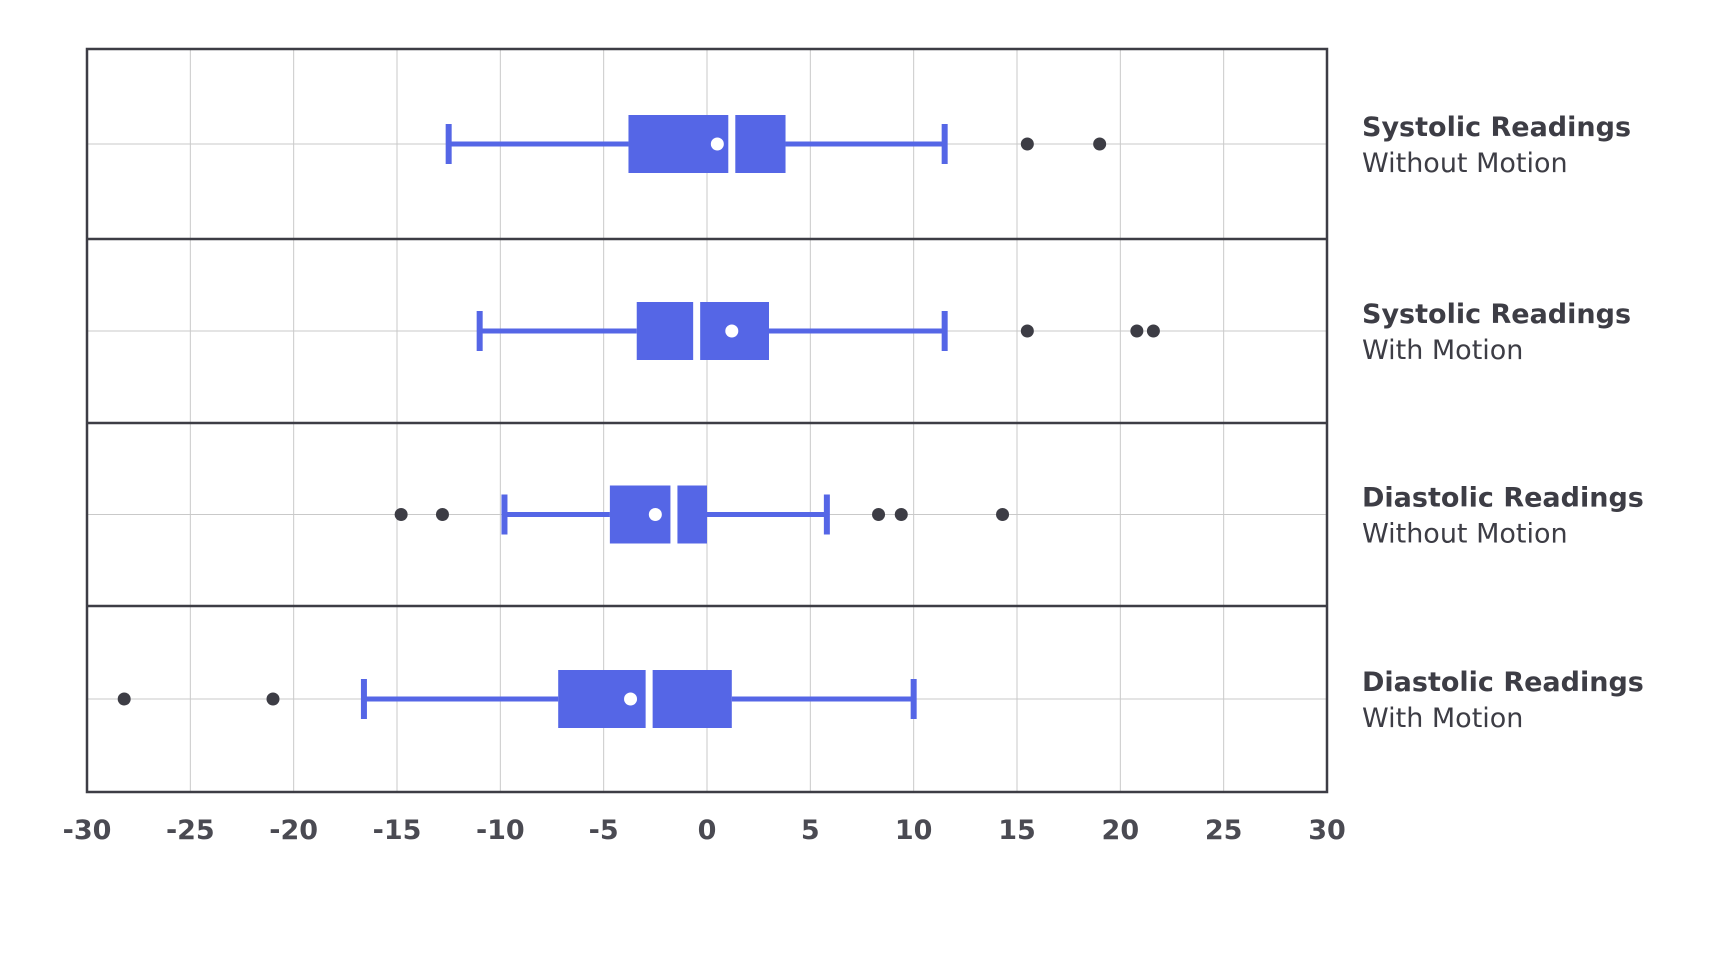 Image resolution: width=1712 pixels, height=964 pixels. I want to click on x-tick-label: 5, so click(810, 830).